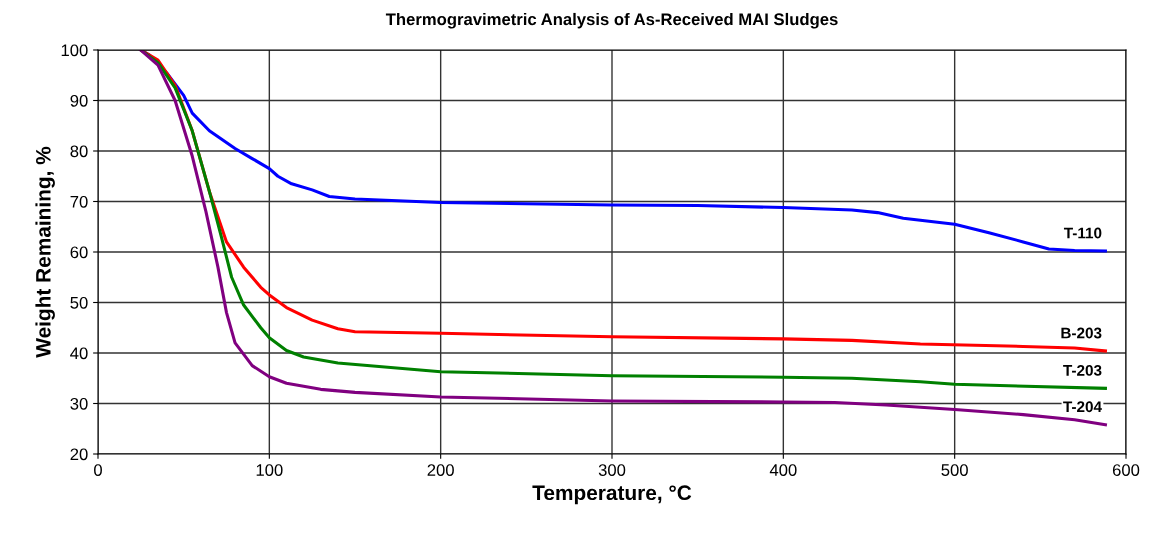 This screenshot has width=1153, height=537. I want to click on x-tick-label: 600, so click(1126, 470).